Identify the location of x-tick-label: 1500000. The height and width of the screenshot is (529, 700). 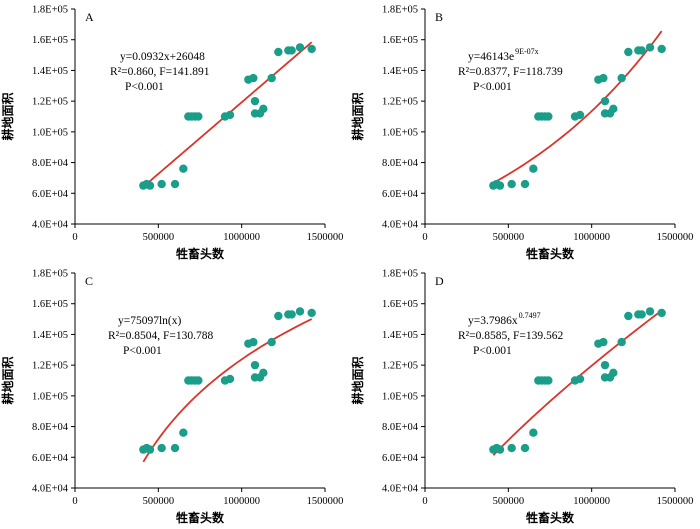
(675, 501).